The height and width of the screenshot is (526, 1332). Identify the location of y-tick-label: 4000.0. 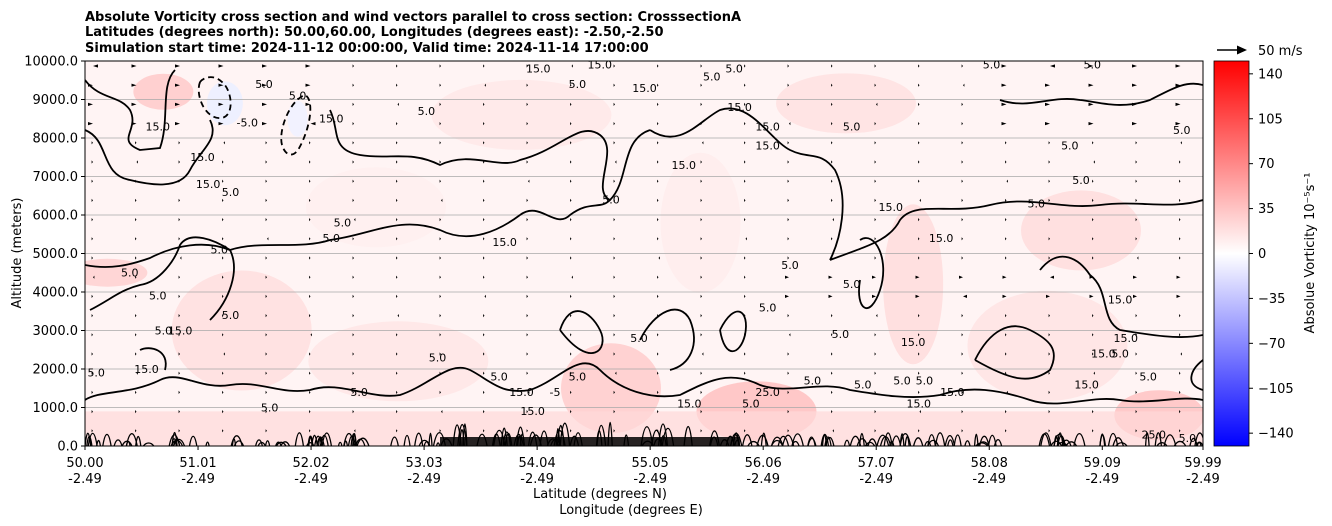
(56, 293).